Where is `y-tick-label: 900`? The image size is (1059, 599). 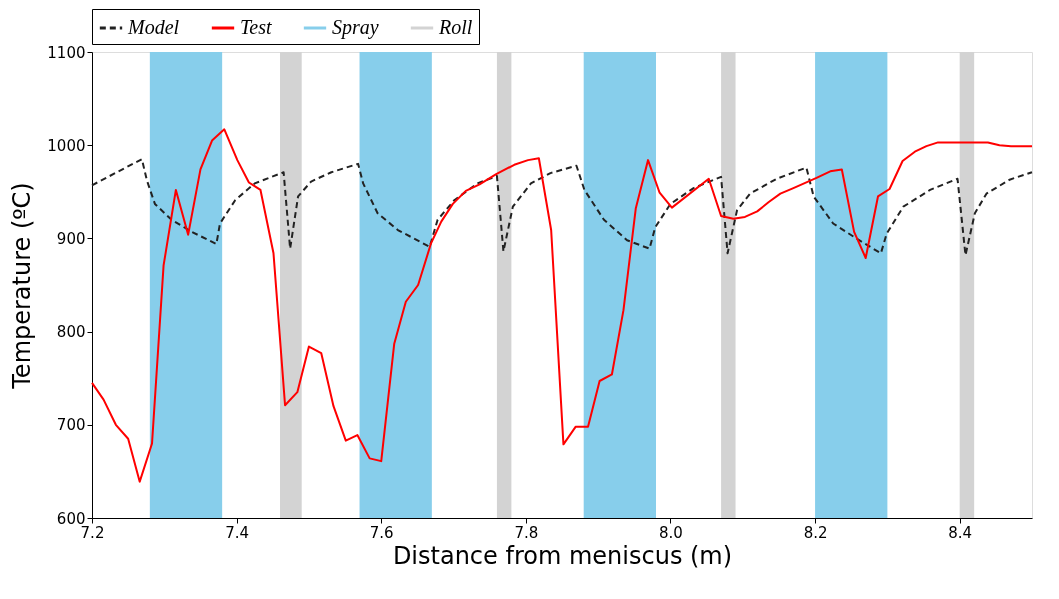
y-tick-label: 900 is located at coordinates (71, 238).